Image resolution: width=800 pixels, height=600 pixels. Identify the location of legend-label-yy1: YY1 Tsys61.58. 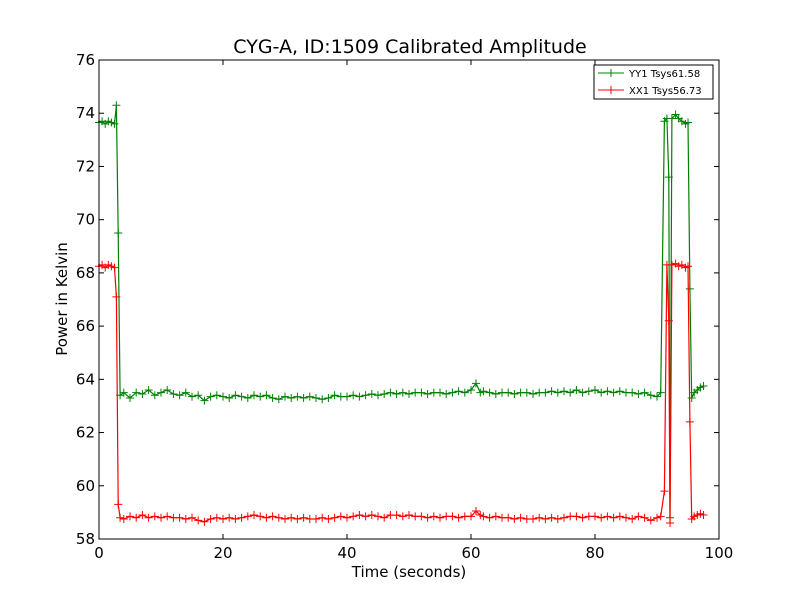
(664, 74).